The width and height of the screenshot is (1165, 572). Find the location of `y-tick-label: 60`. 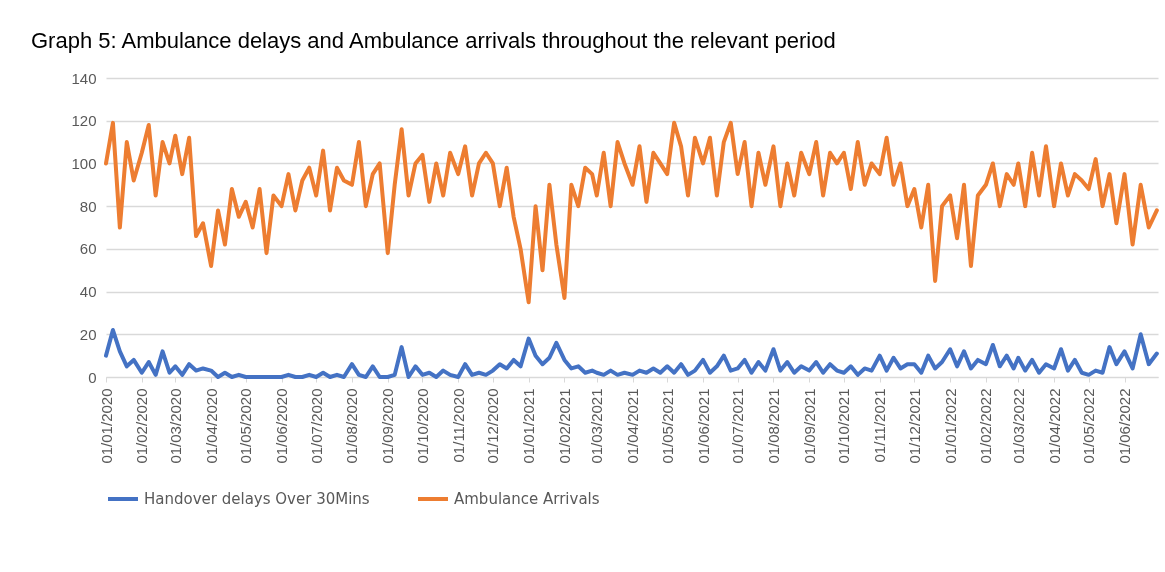

y-tick-label: 60 is located at coordinates (88, 249).